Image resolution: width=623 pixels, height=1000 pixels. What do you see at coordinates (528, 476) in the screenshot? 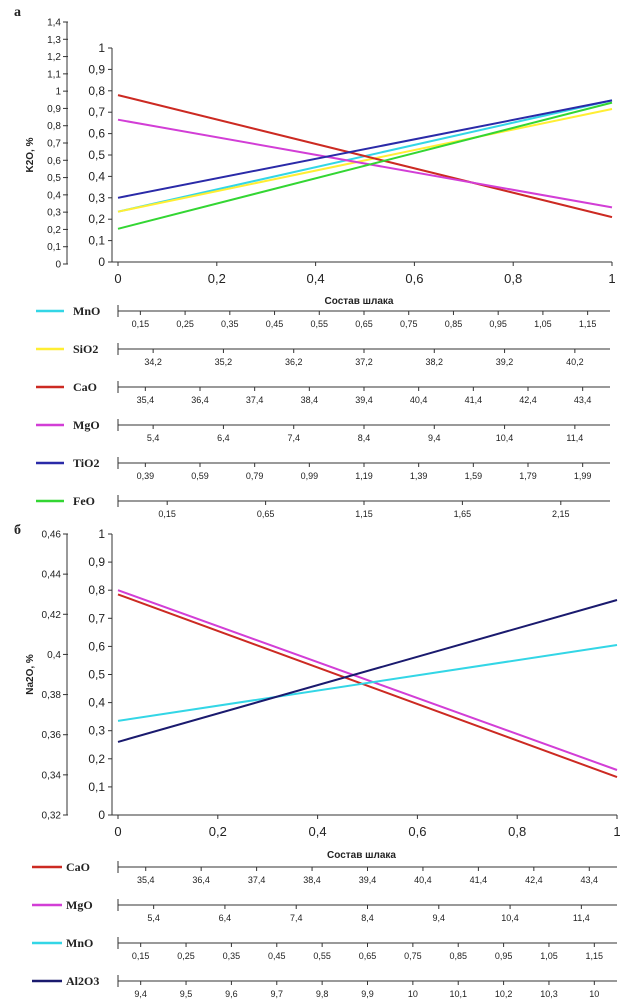
I see `scale-tick-label: 1,79` at bounding box center [528, 476].